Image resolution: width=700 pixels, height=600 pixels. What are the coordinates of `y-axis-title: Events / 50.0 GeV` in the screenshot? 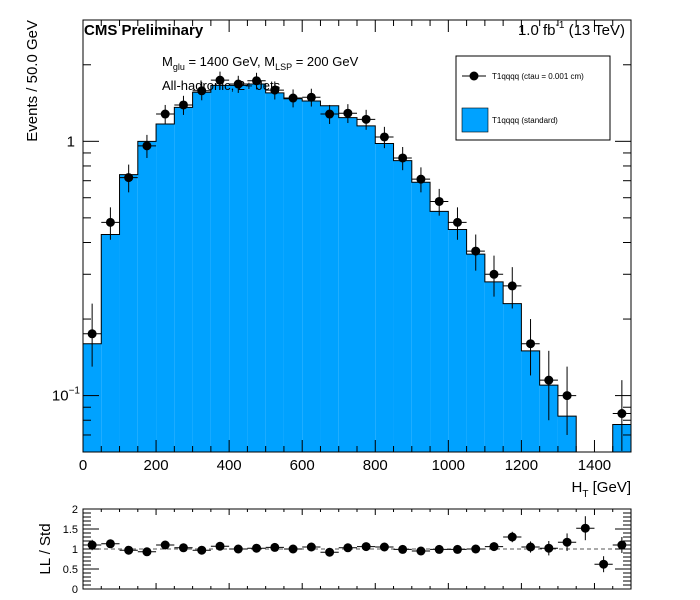 It's located at (32, 81).